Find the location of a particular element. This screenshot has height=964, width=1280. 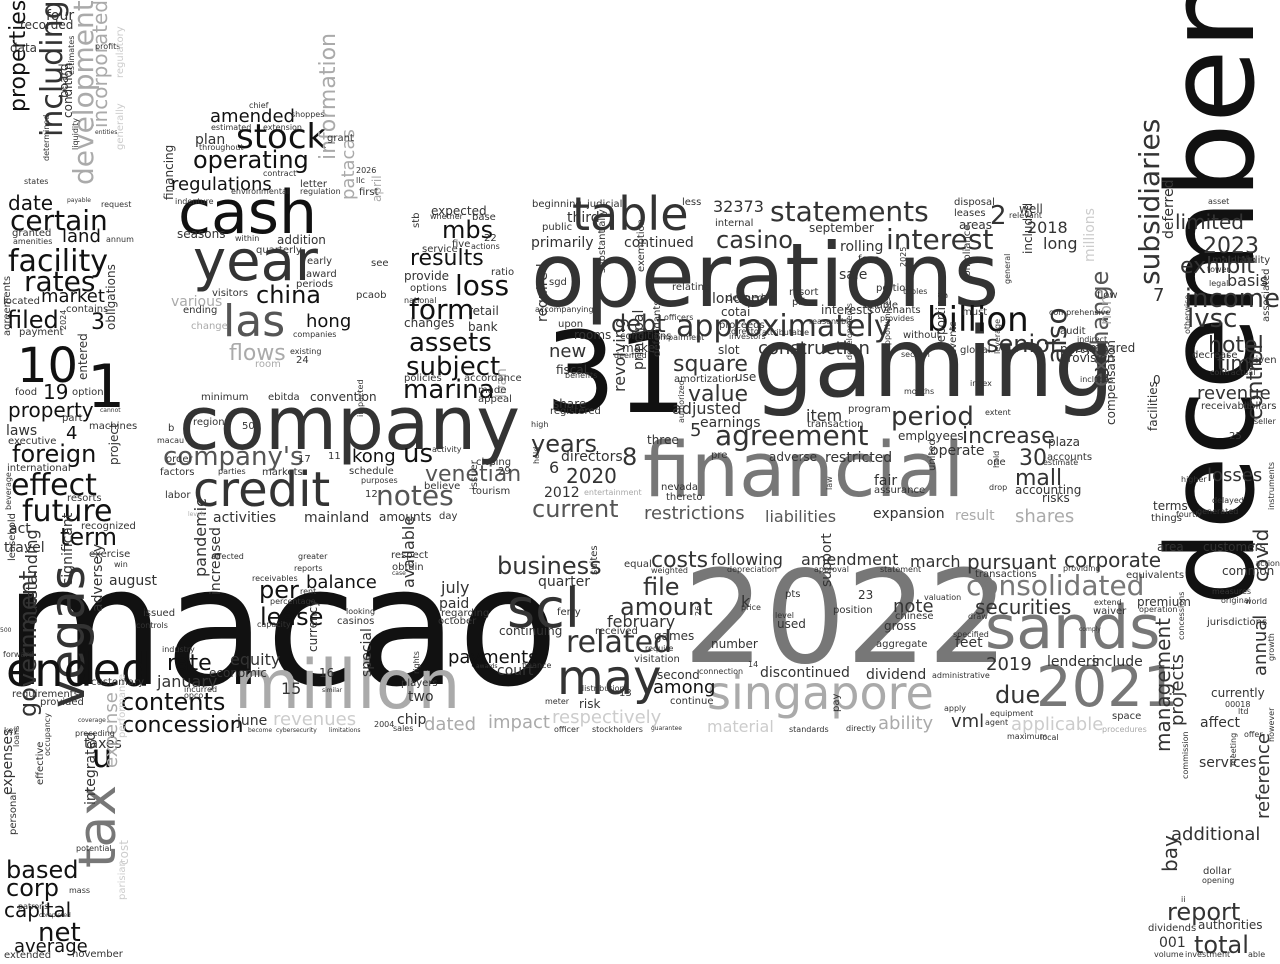

word-disposal: disposal is located at coordinates (974, 202).